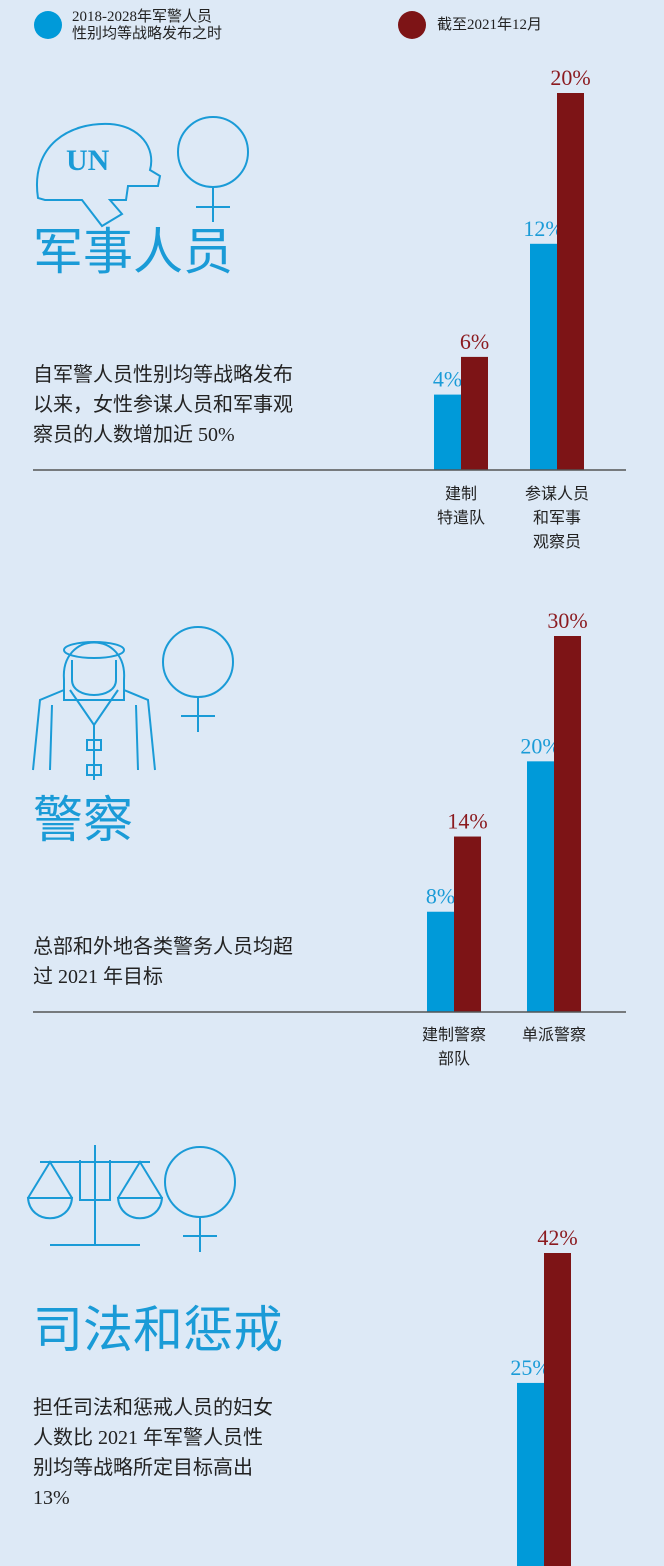 This screenshot has width=664, height=1566. I want to click on value-label: 8%, so click(440, 896).